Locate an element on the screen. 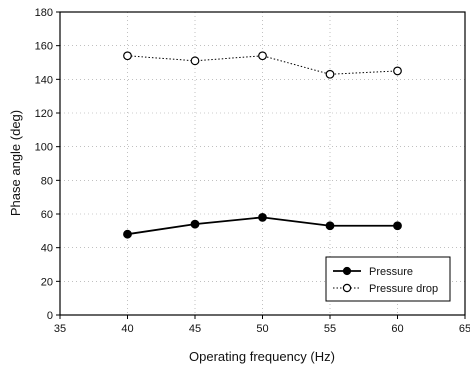 Image resolution: width=470 pixels, height=369 pixels. y-tick-label: 140 is located at coordinates (44, 80).